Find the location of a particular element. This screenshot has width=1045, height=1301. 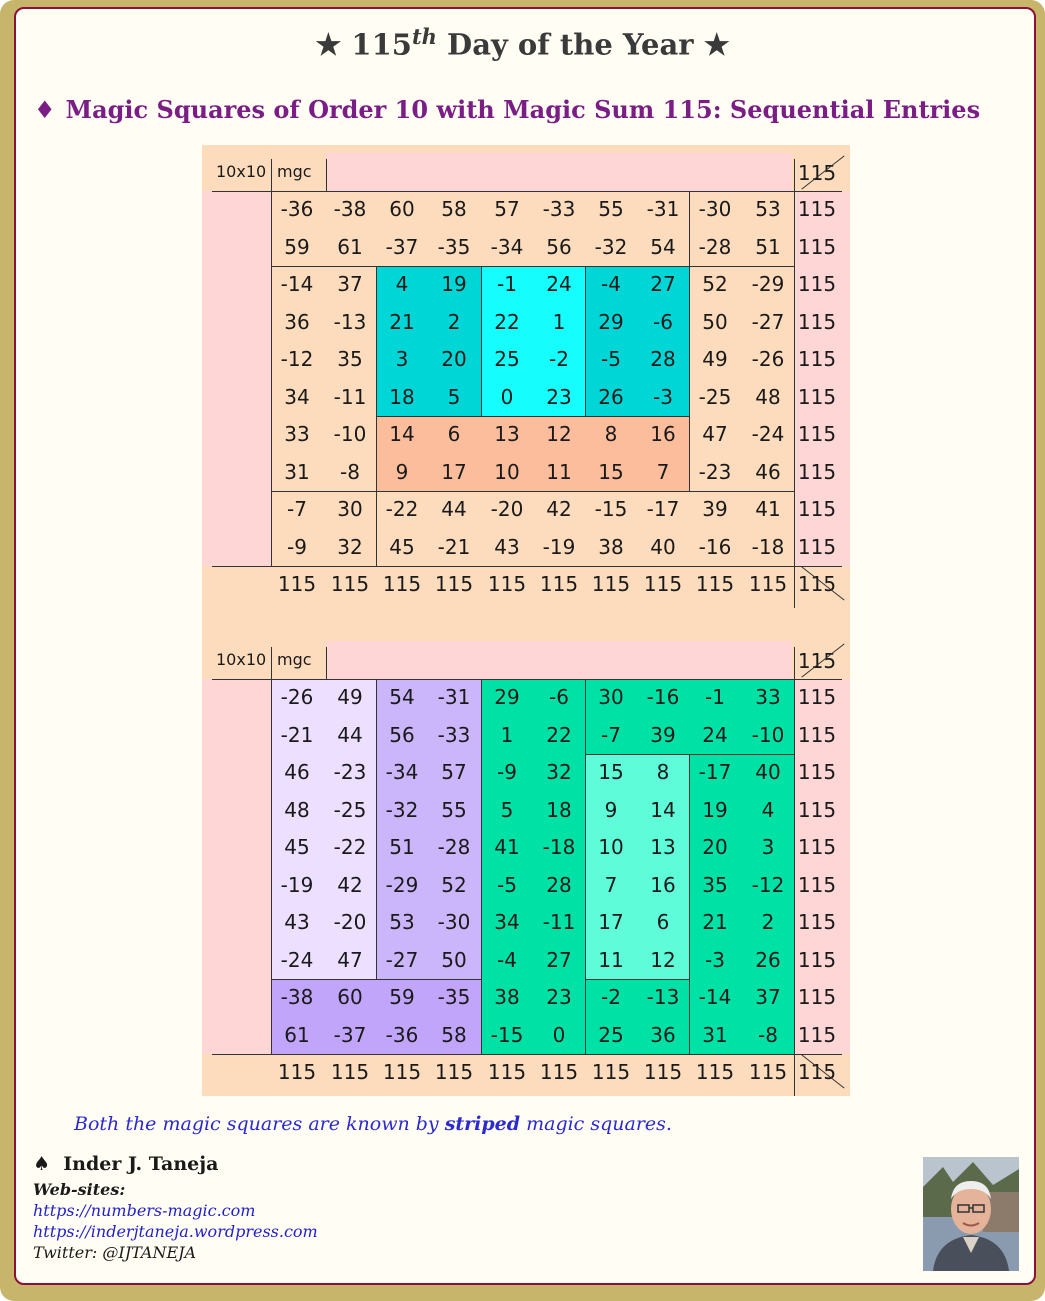

table-cell: 26 is located at coordinates (611, 396).